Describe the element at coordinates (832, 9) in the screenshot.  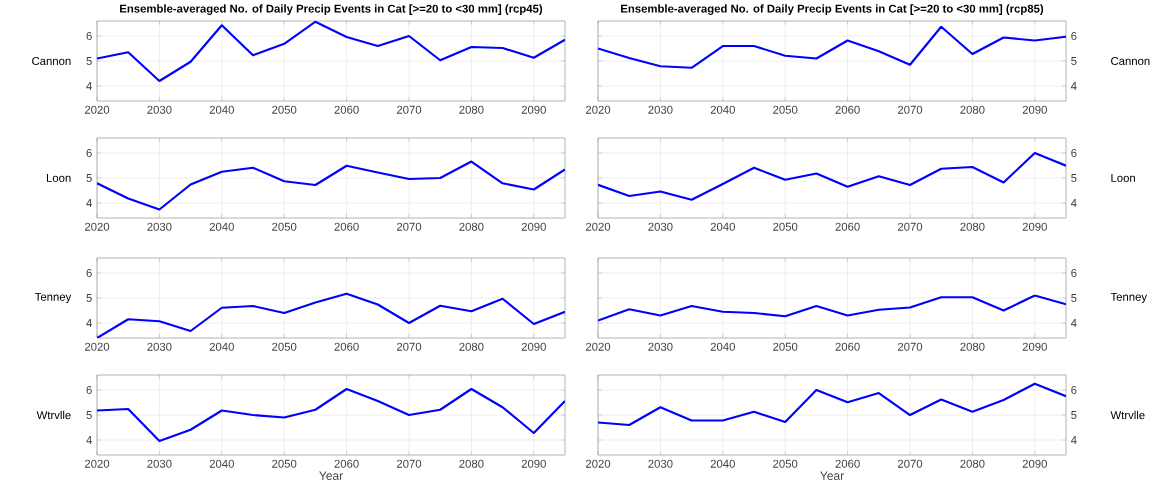
I see `chart-title: Ensemble-averaged No. of Daily Precip Events in Cat [>=20 to <30 mm] (rcp85)` at that location.